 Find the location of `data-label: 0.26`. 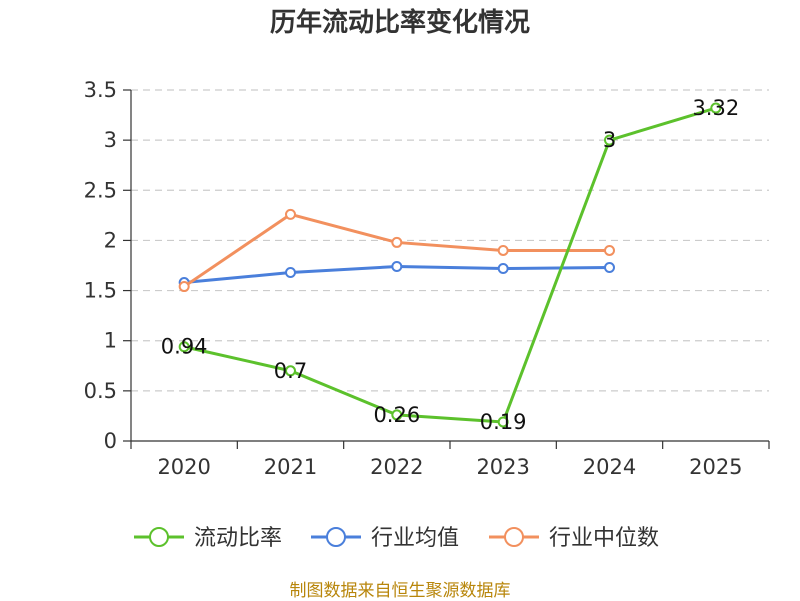

data-label: 0.26 is located at coordinates (396, 415).